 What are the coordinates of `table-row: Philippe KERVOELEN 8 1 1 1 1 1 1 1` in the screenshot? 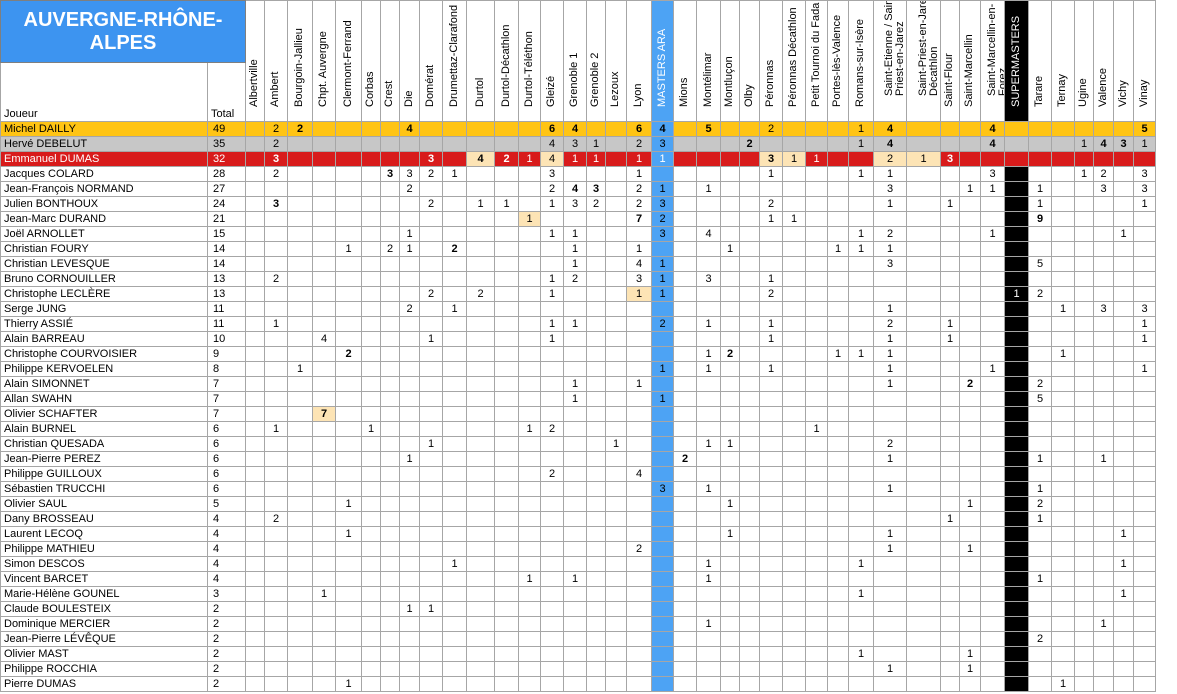 It's located at (578, 369).